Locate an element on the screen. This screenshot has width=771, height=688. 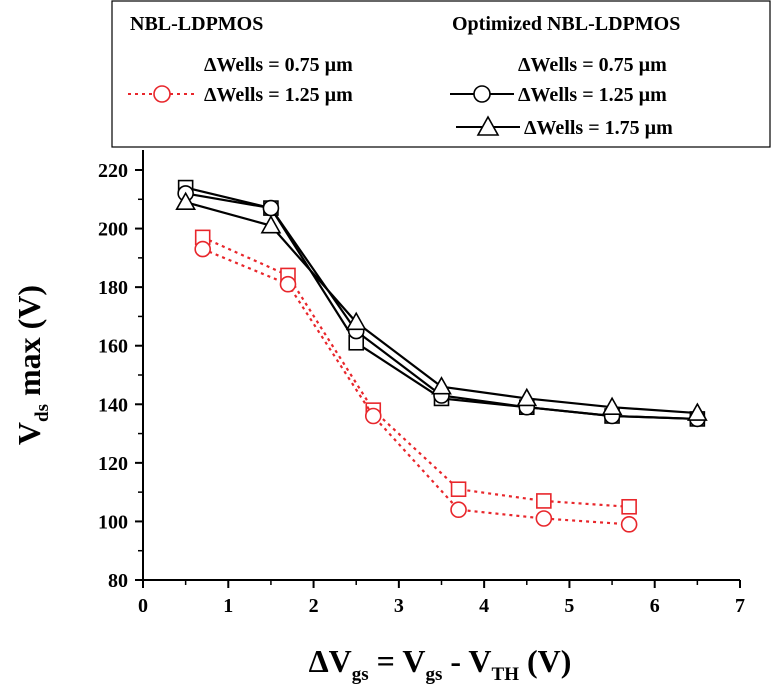
y-tick-label: 120 is located at coordinates (113, 464).